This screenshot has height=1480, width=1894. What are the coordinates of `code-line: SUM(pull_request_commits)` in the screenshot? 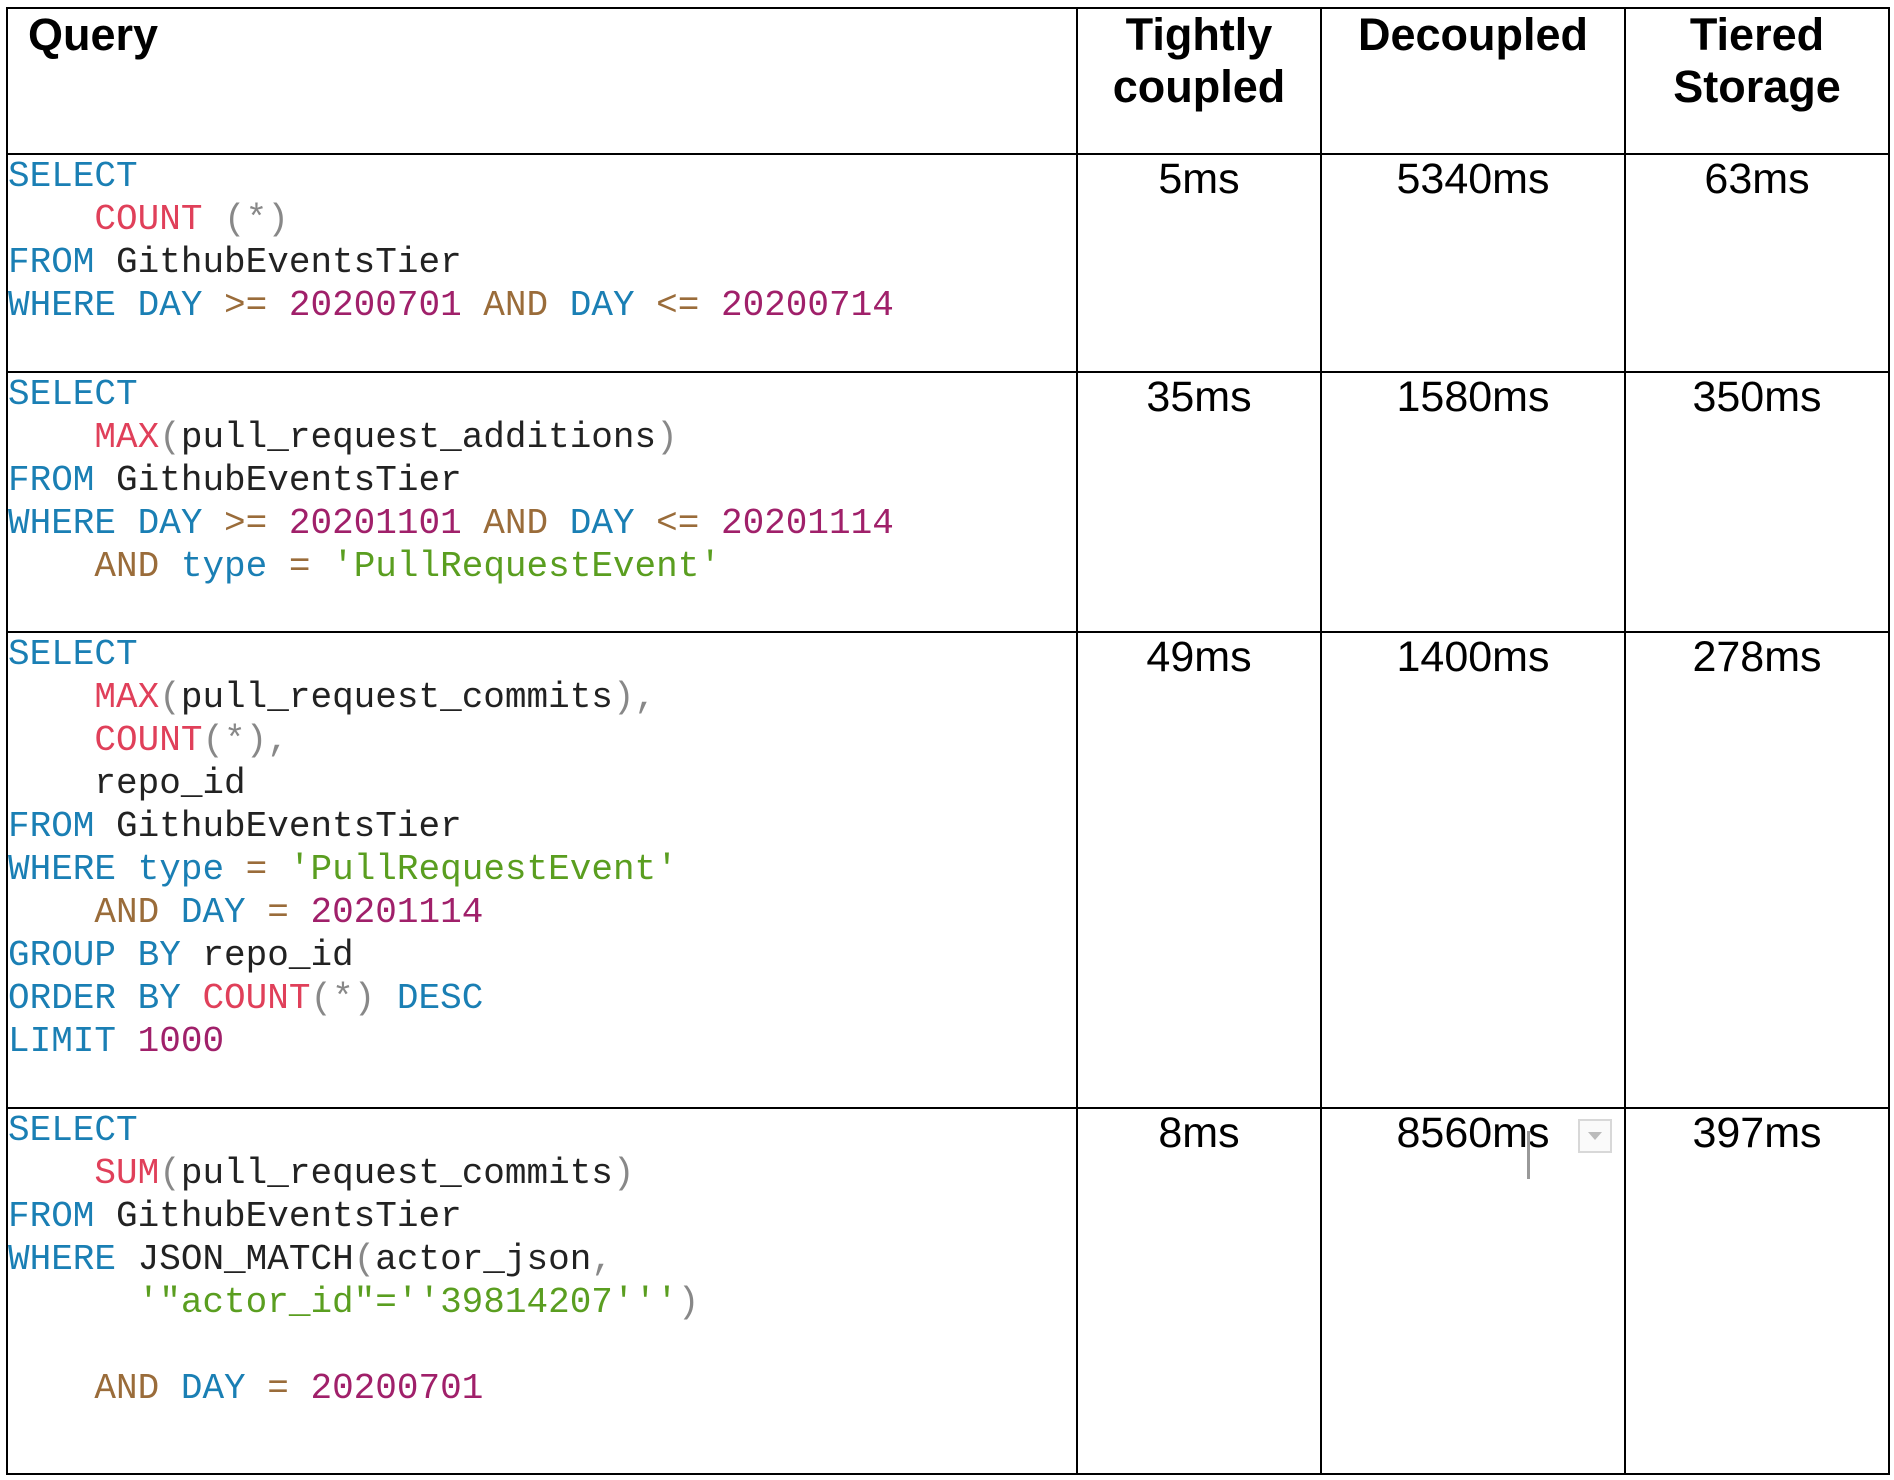 It's located at (542, 1173).